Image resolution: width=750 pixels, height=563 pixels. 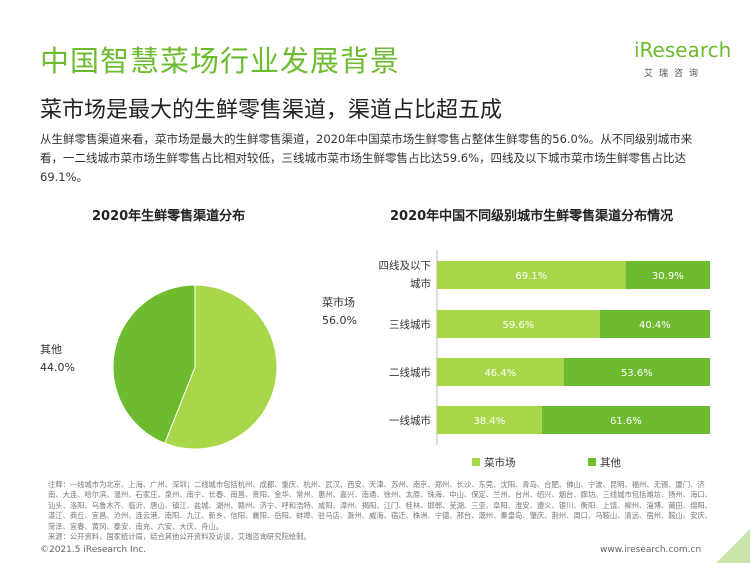 What do you see at coordinates (532, 216) in the screenshot?
I see `bar-chart-title: 2020年中国不同级别城市生鲜零售渠道分布情况` at bounding box center [532, 216].